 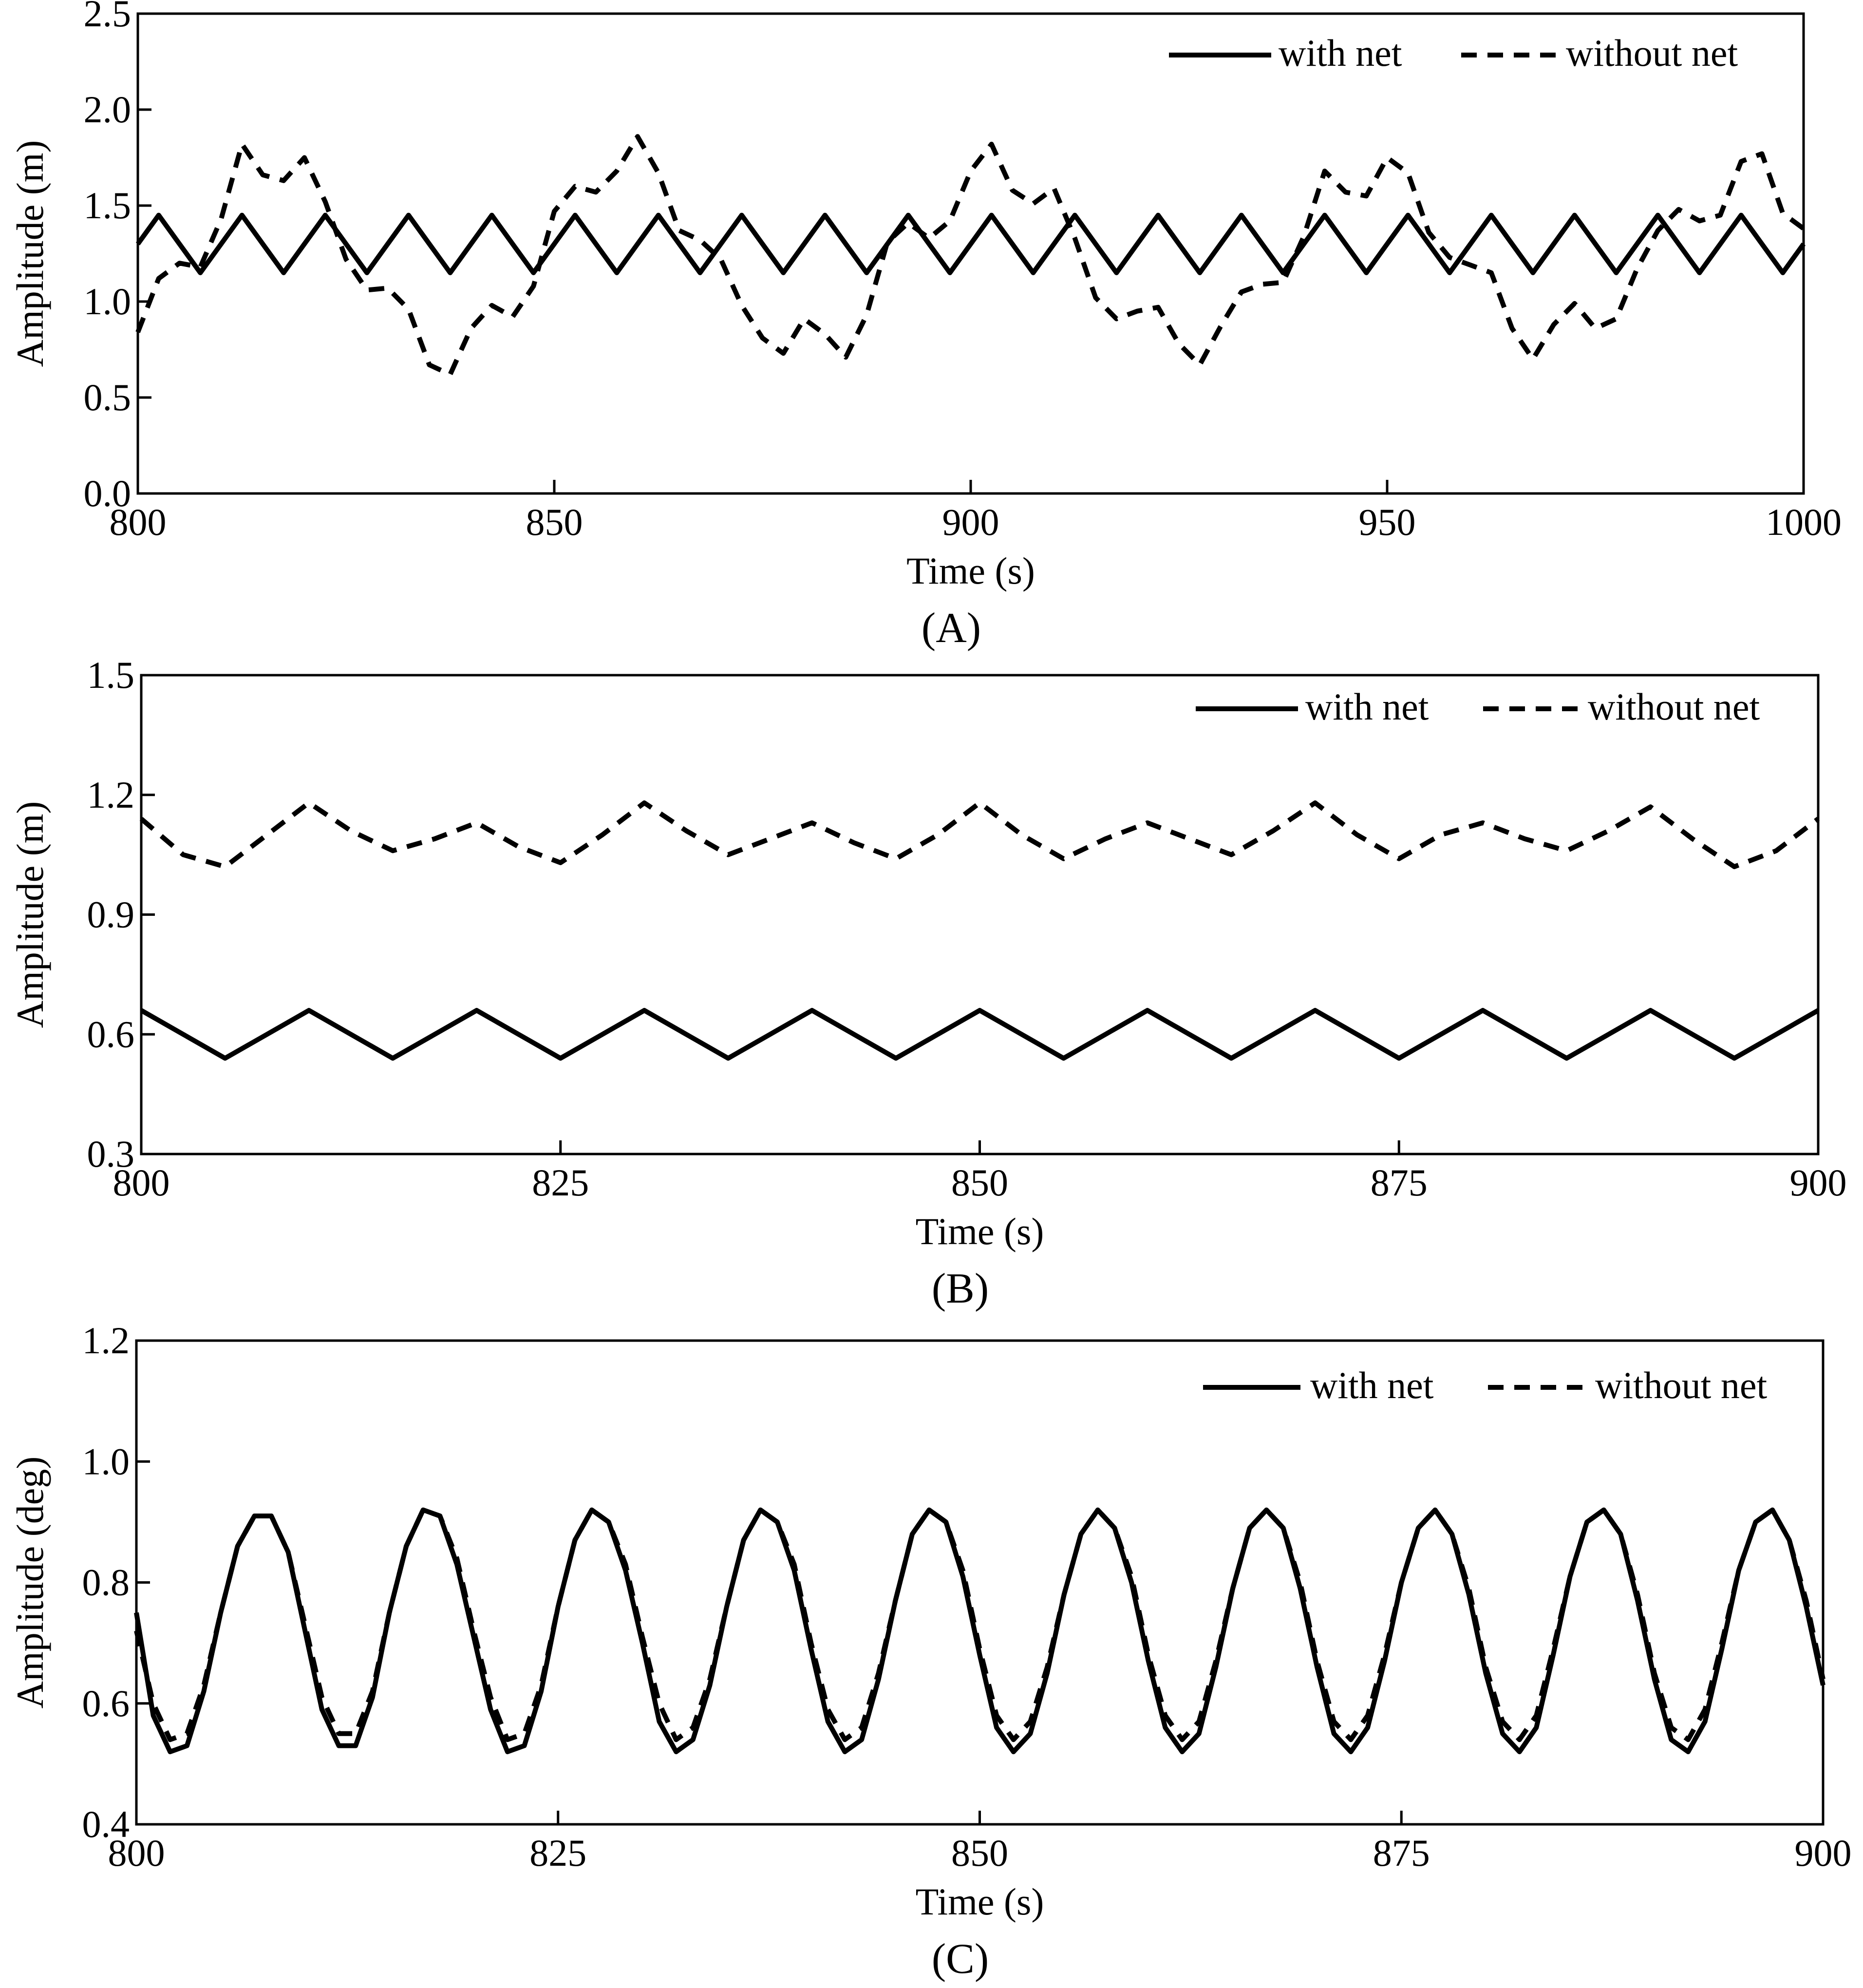 I want to click on y-tick-label: 0.8, so click(x=106, y=1582).